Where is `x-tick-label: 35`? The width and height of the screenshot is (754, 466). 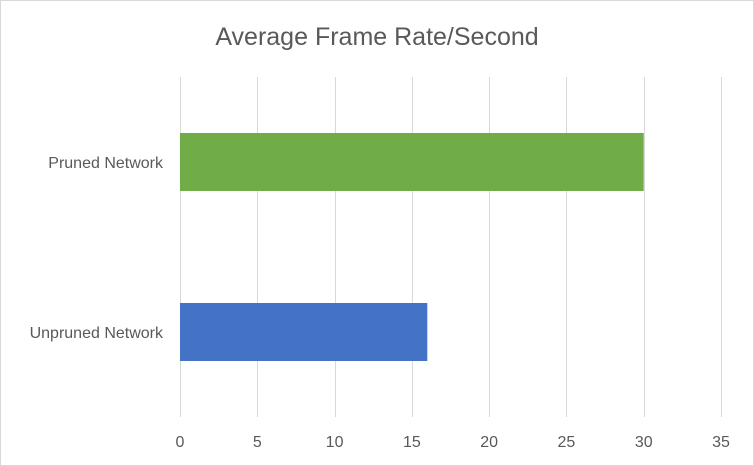 x-tick-label: 35 is located at coordinates (721, 442).